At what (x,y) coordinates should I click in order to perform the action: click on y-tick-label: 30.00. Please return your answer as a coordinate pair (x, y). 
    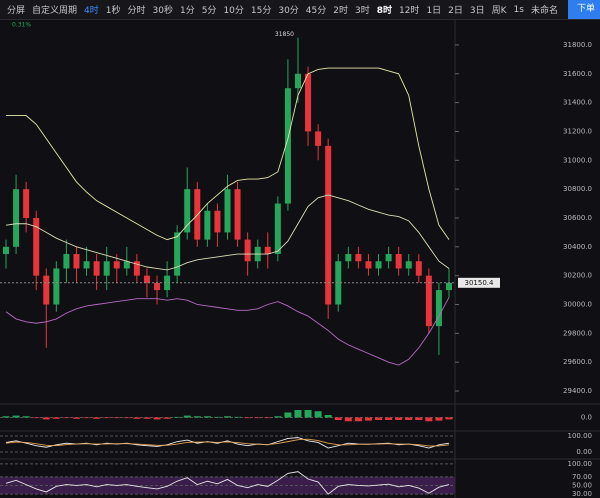
    Looking at the image, I should click on (582, 494).